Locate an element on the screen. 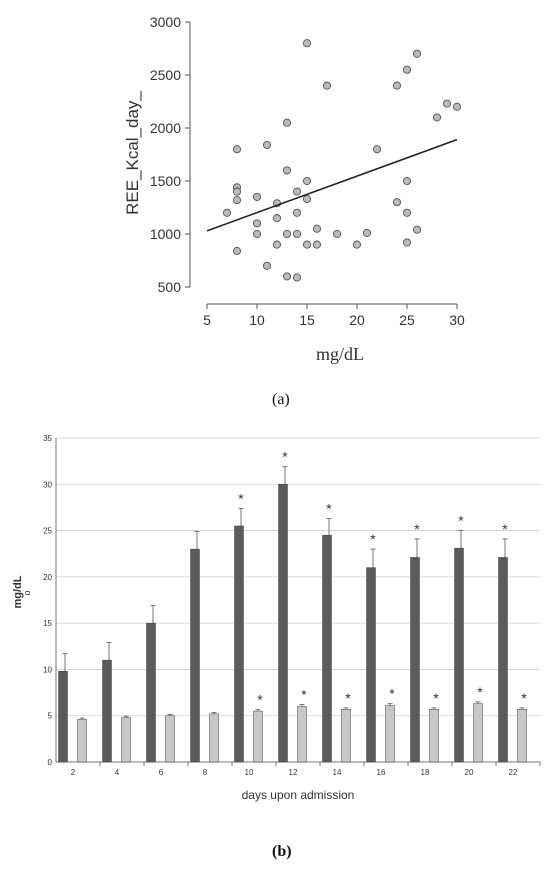 This screenshot has width=550, height=871. bar-y-tick-label: 30 is located at coordinates (47, 484).